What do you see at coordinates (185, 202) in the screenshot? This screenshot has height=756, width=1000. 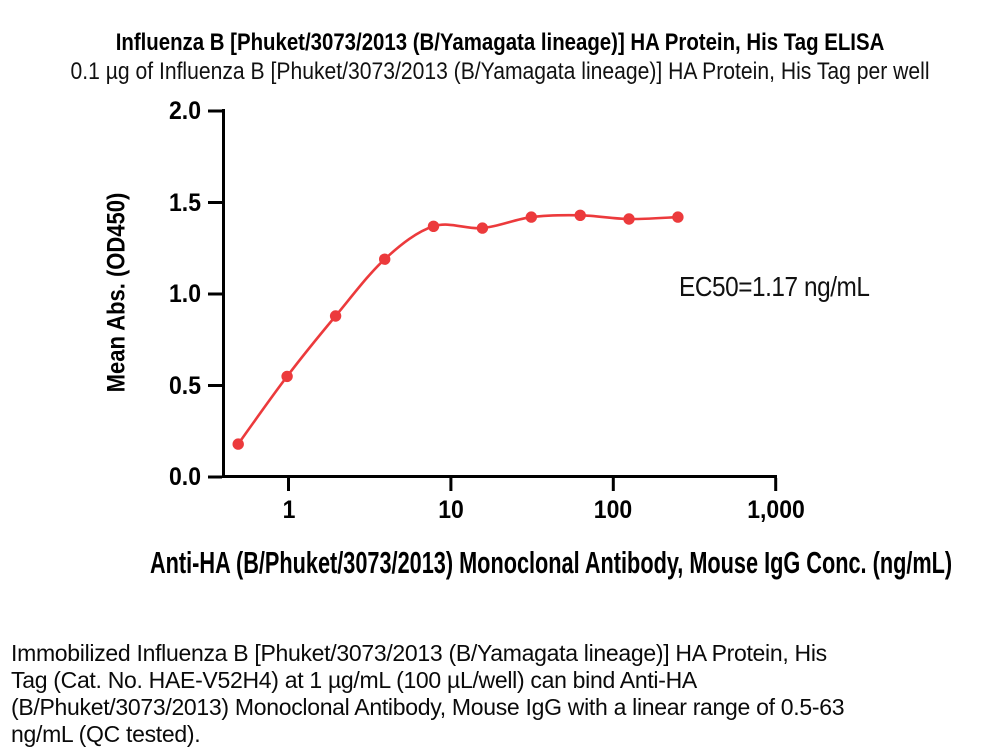 I see `y-tick-label: 1.5` at bounding box center [185, 202].